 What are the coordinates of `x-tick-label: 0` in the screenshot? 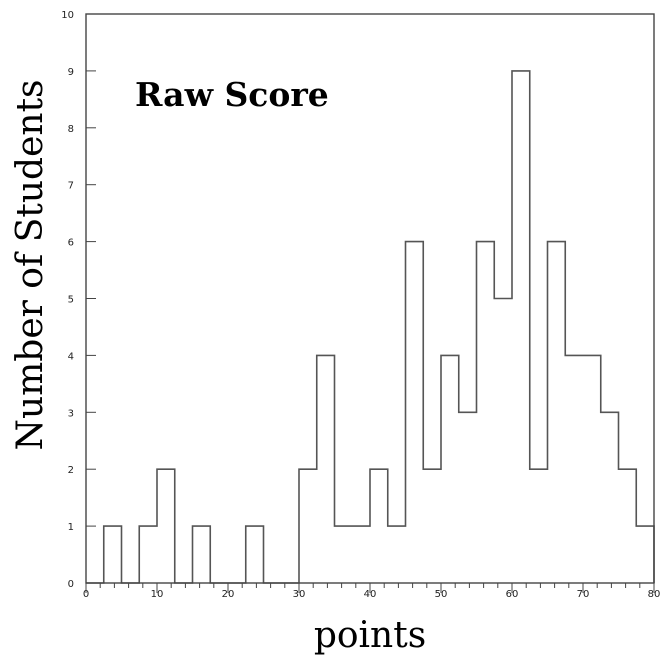 It's located at (86, 594).